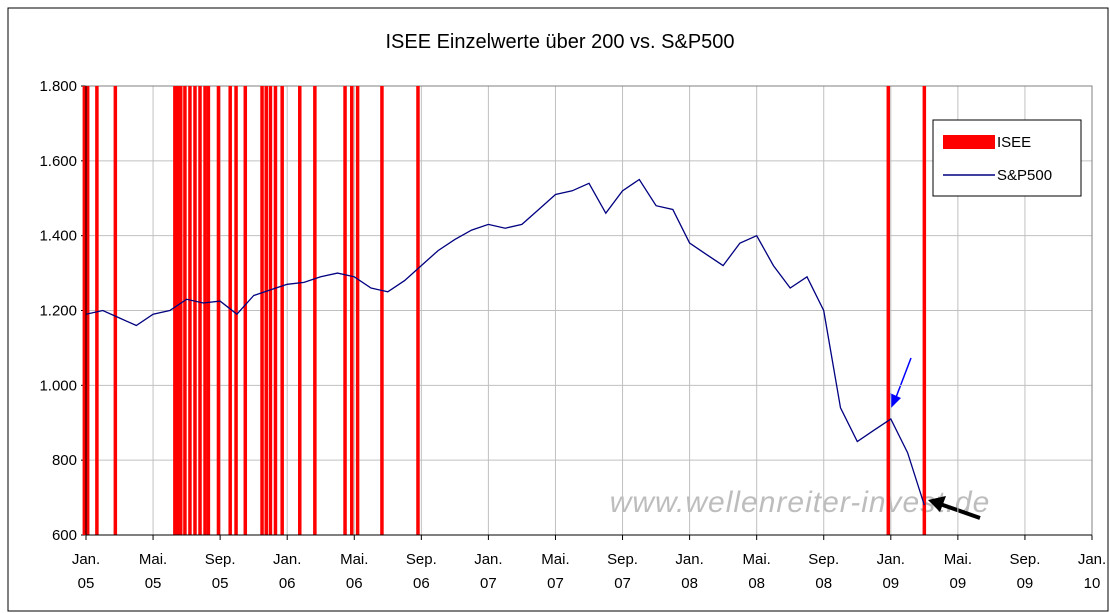  I want to click on x-tick-label: Jan. 10, so click(1092, 571).